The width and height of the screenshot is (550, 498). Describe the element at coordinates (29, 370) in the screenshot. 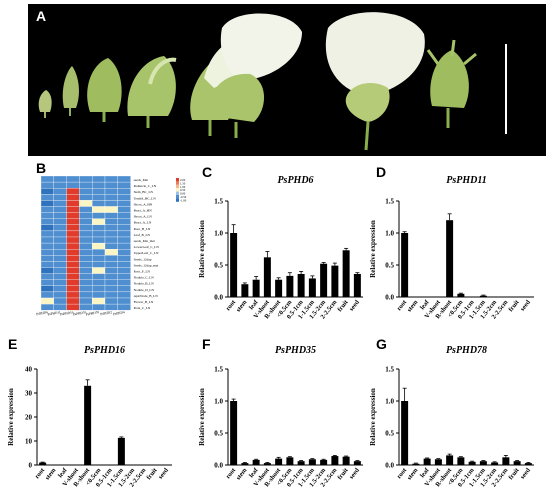

I see `y-tick-label: 40` at that location.